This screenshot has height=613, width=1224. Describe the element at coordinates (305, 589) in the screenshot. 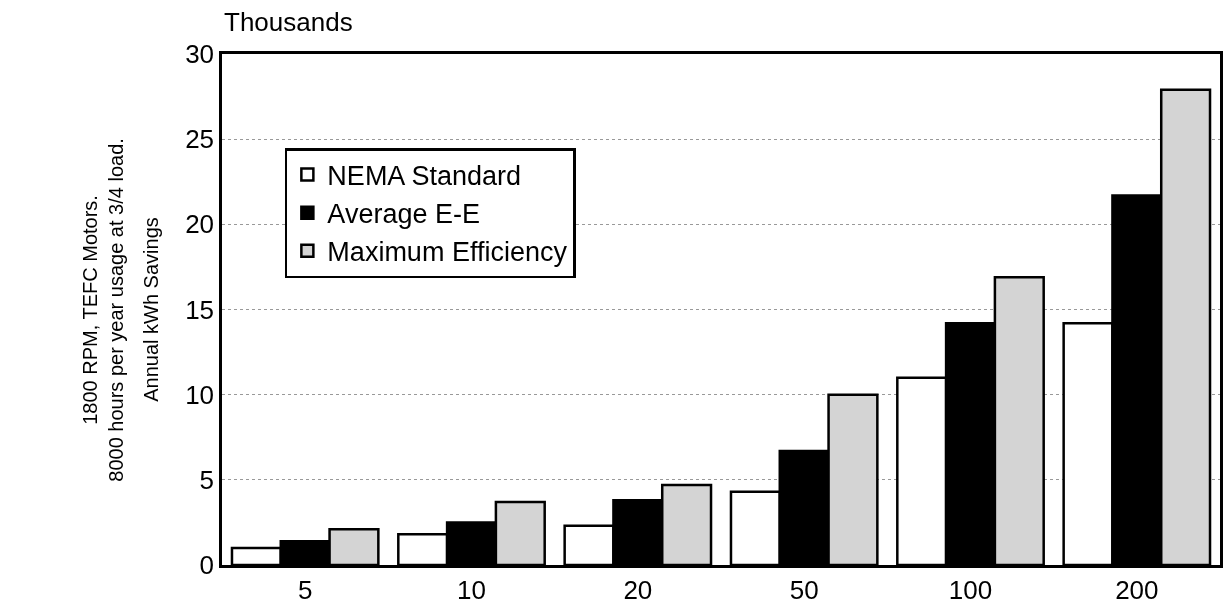

I see `x-tick-label: 5` at that location.